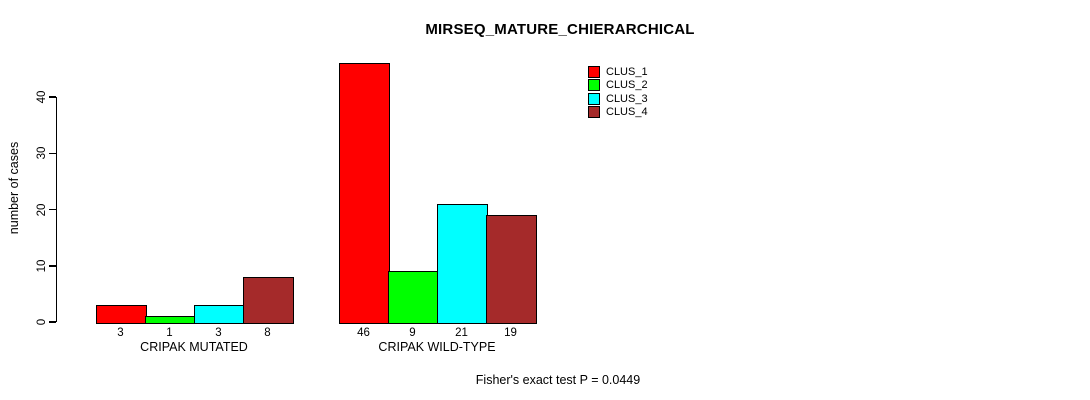 This screenshot has width=1090, height=400. What do you see at coordinates (511, 269) in the screenshot?
I see `bar-clus_4-wildtype` at bounding box center [511, 269].